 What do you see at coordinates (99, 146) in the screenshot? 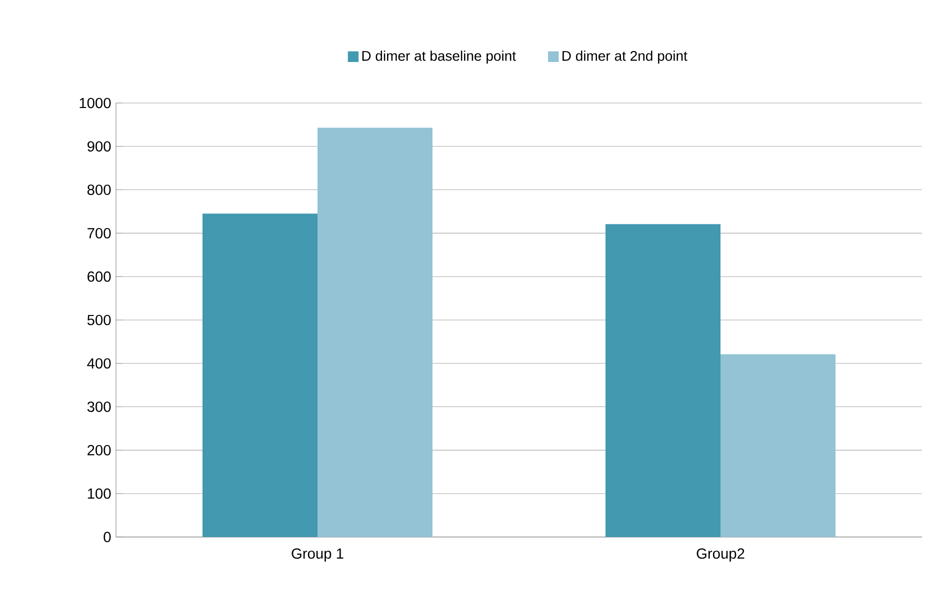
I see `y-tick-label: 900` at bounding box center [99, 146].